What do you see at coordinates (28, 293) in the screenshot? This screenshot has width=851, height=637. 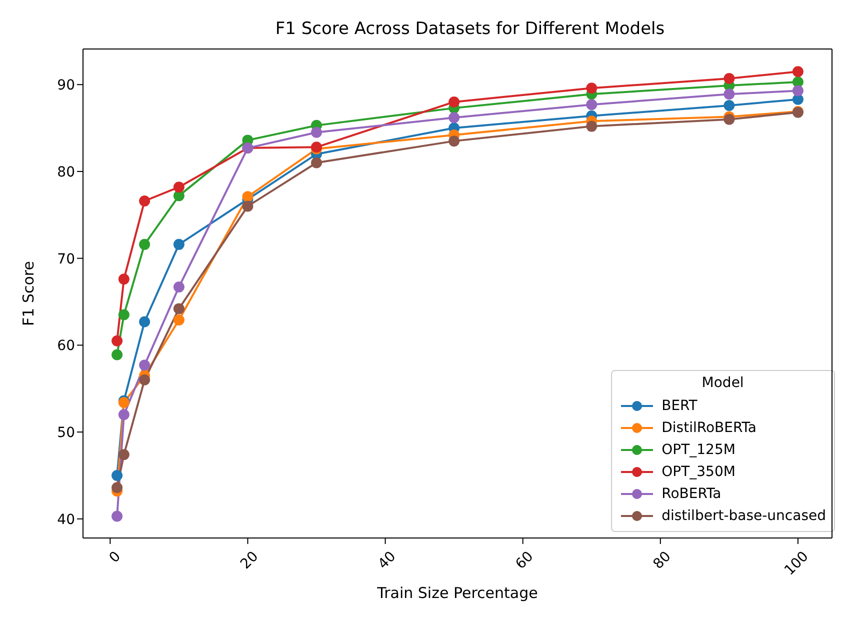 I see `y-axis-title: F1 Score` at bounding box center [28, 293].